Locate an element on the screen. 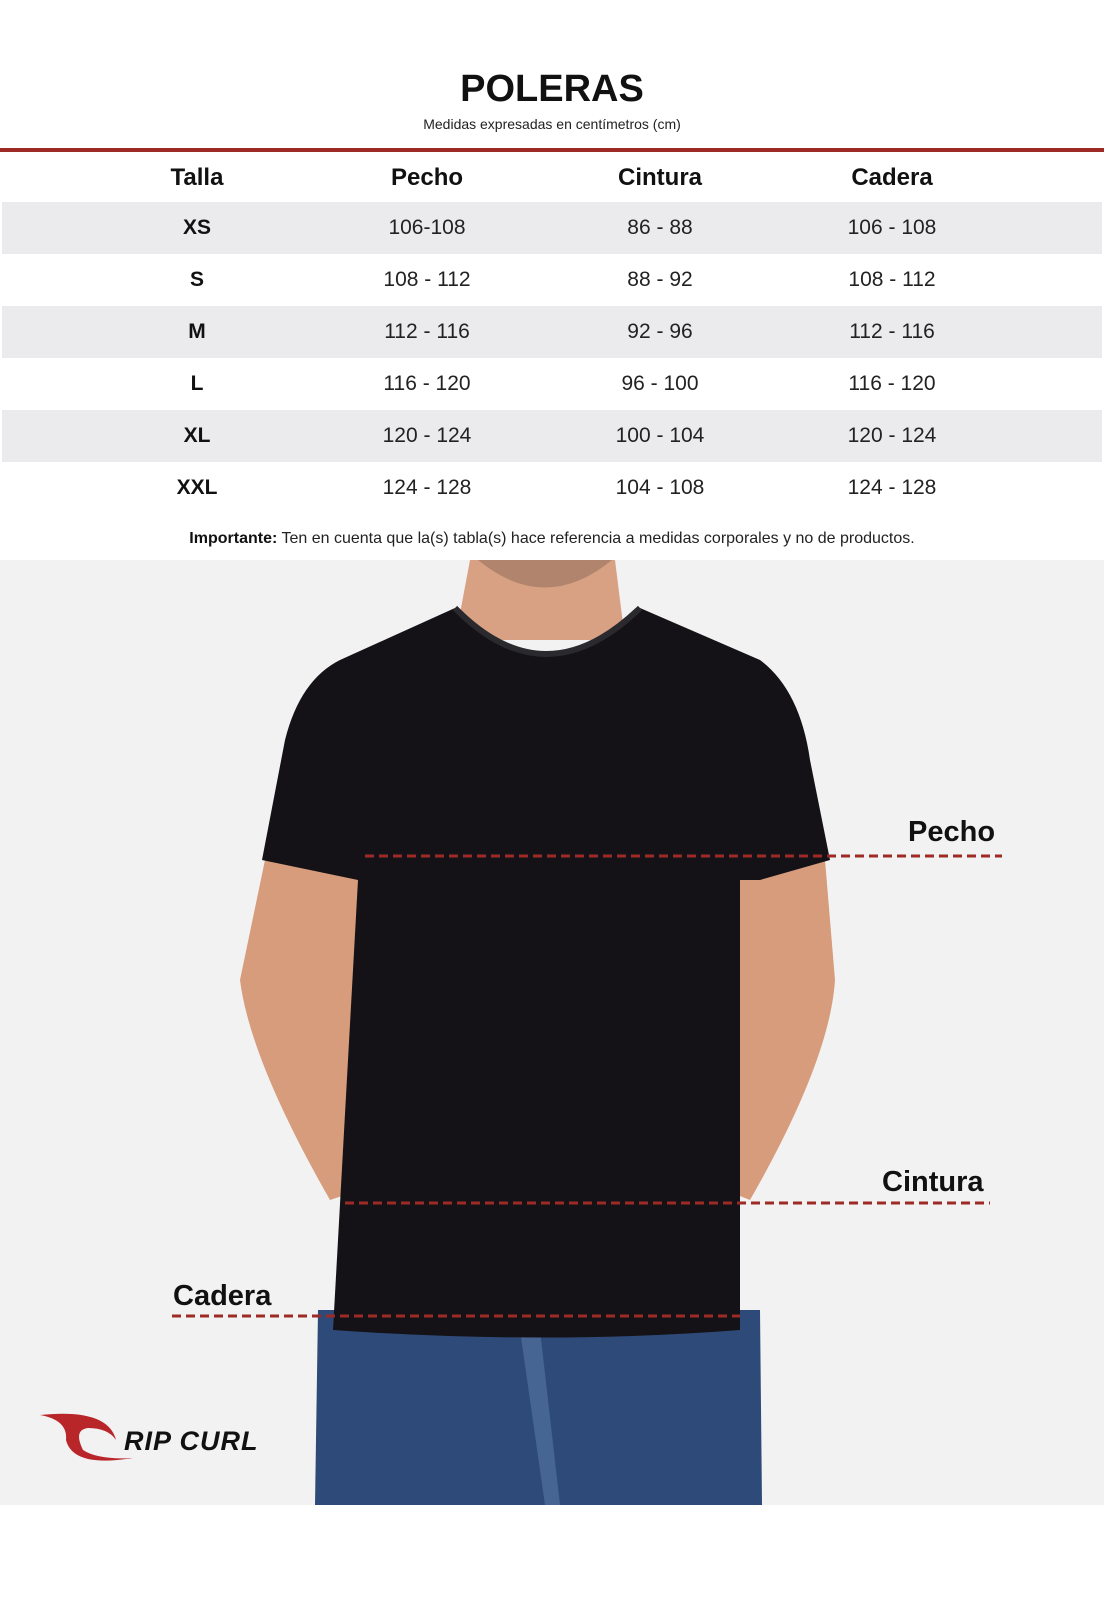 This screenshot has width=1104, height=1600. table-row: L 116 - 120 96 - 100 116 - 120 is located at coordinates (552, 384).